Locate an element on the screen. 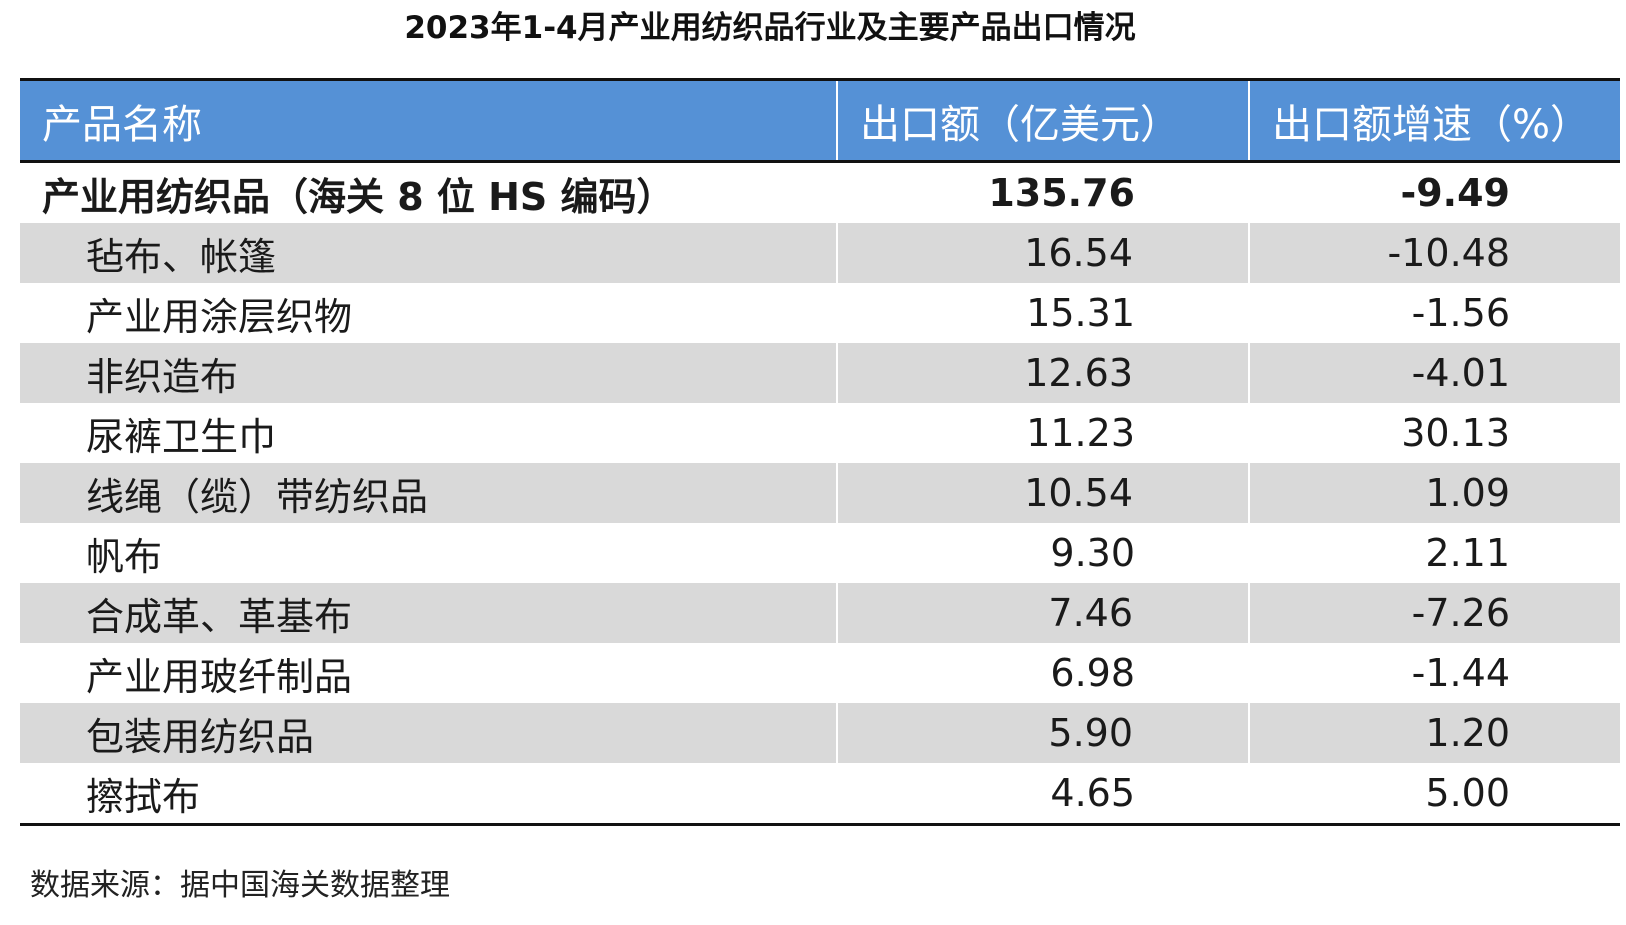 This screenshot has width=1626, height=925. row-name: 线绳（缆）带纺织品 is located at coordinates (429, 493).